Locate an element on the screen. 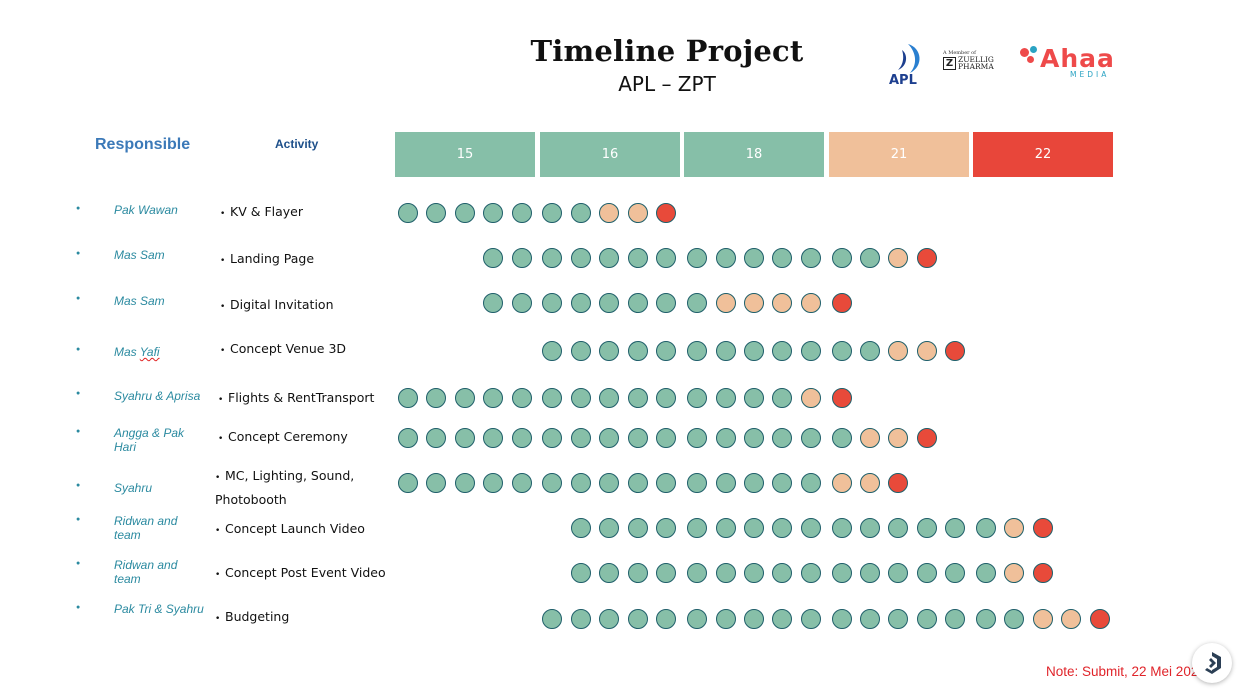 The width and height of the screenshot is (1240, 695). apl-logo-text: APL is located at coordinates (903, 79).